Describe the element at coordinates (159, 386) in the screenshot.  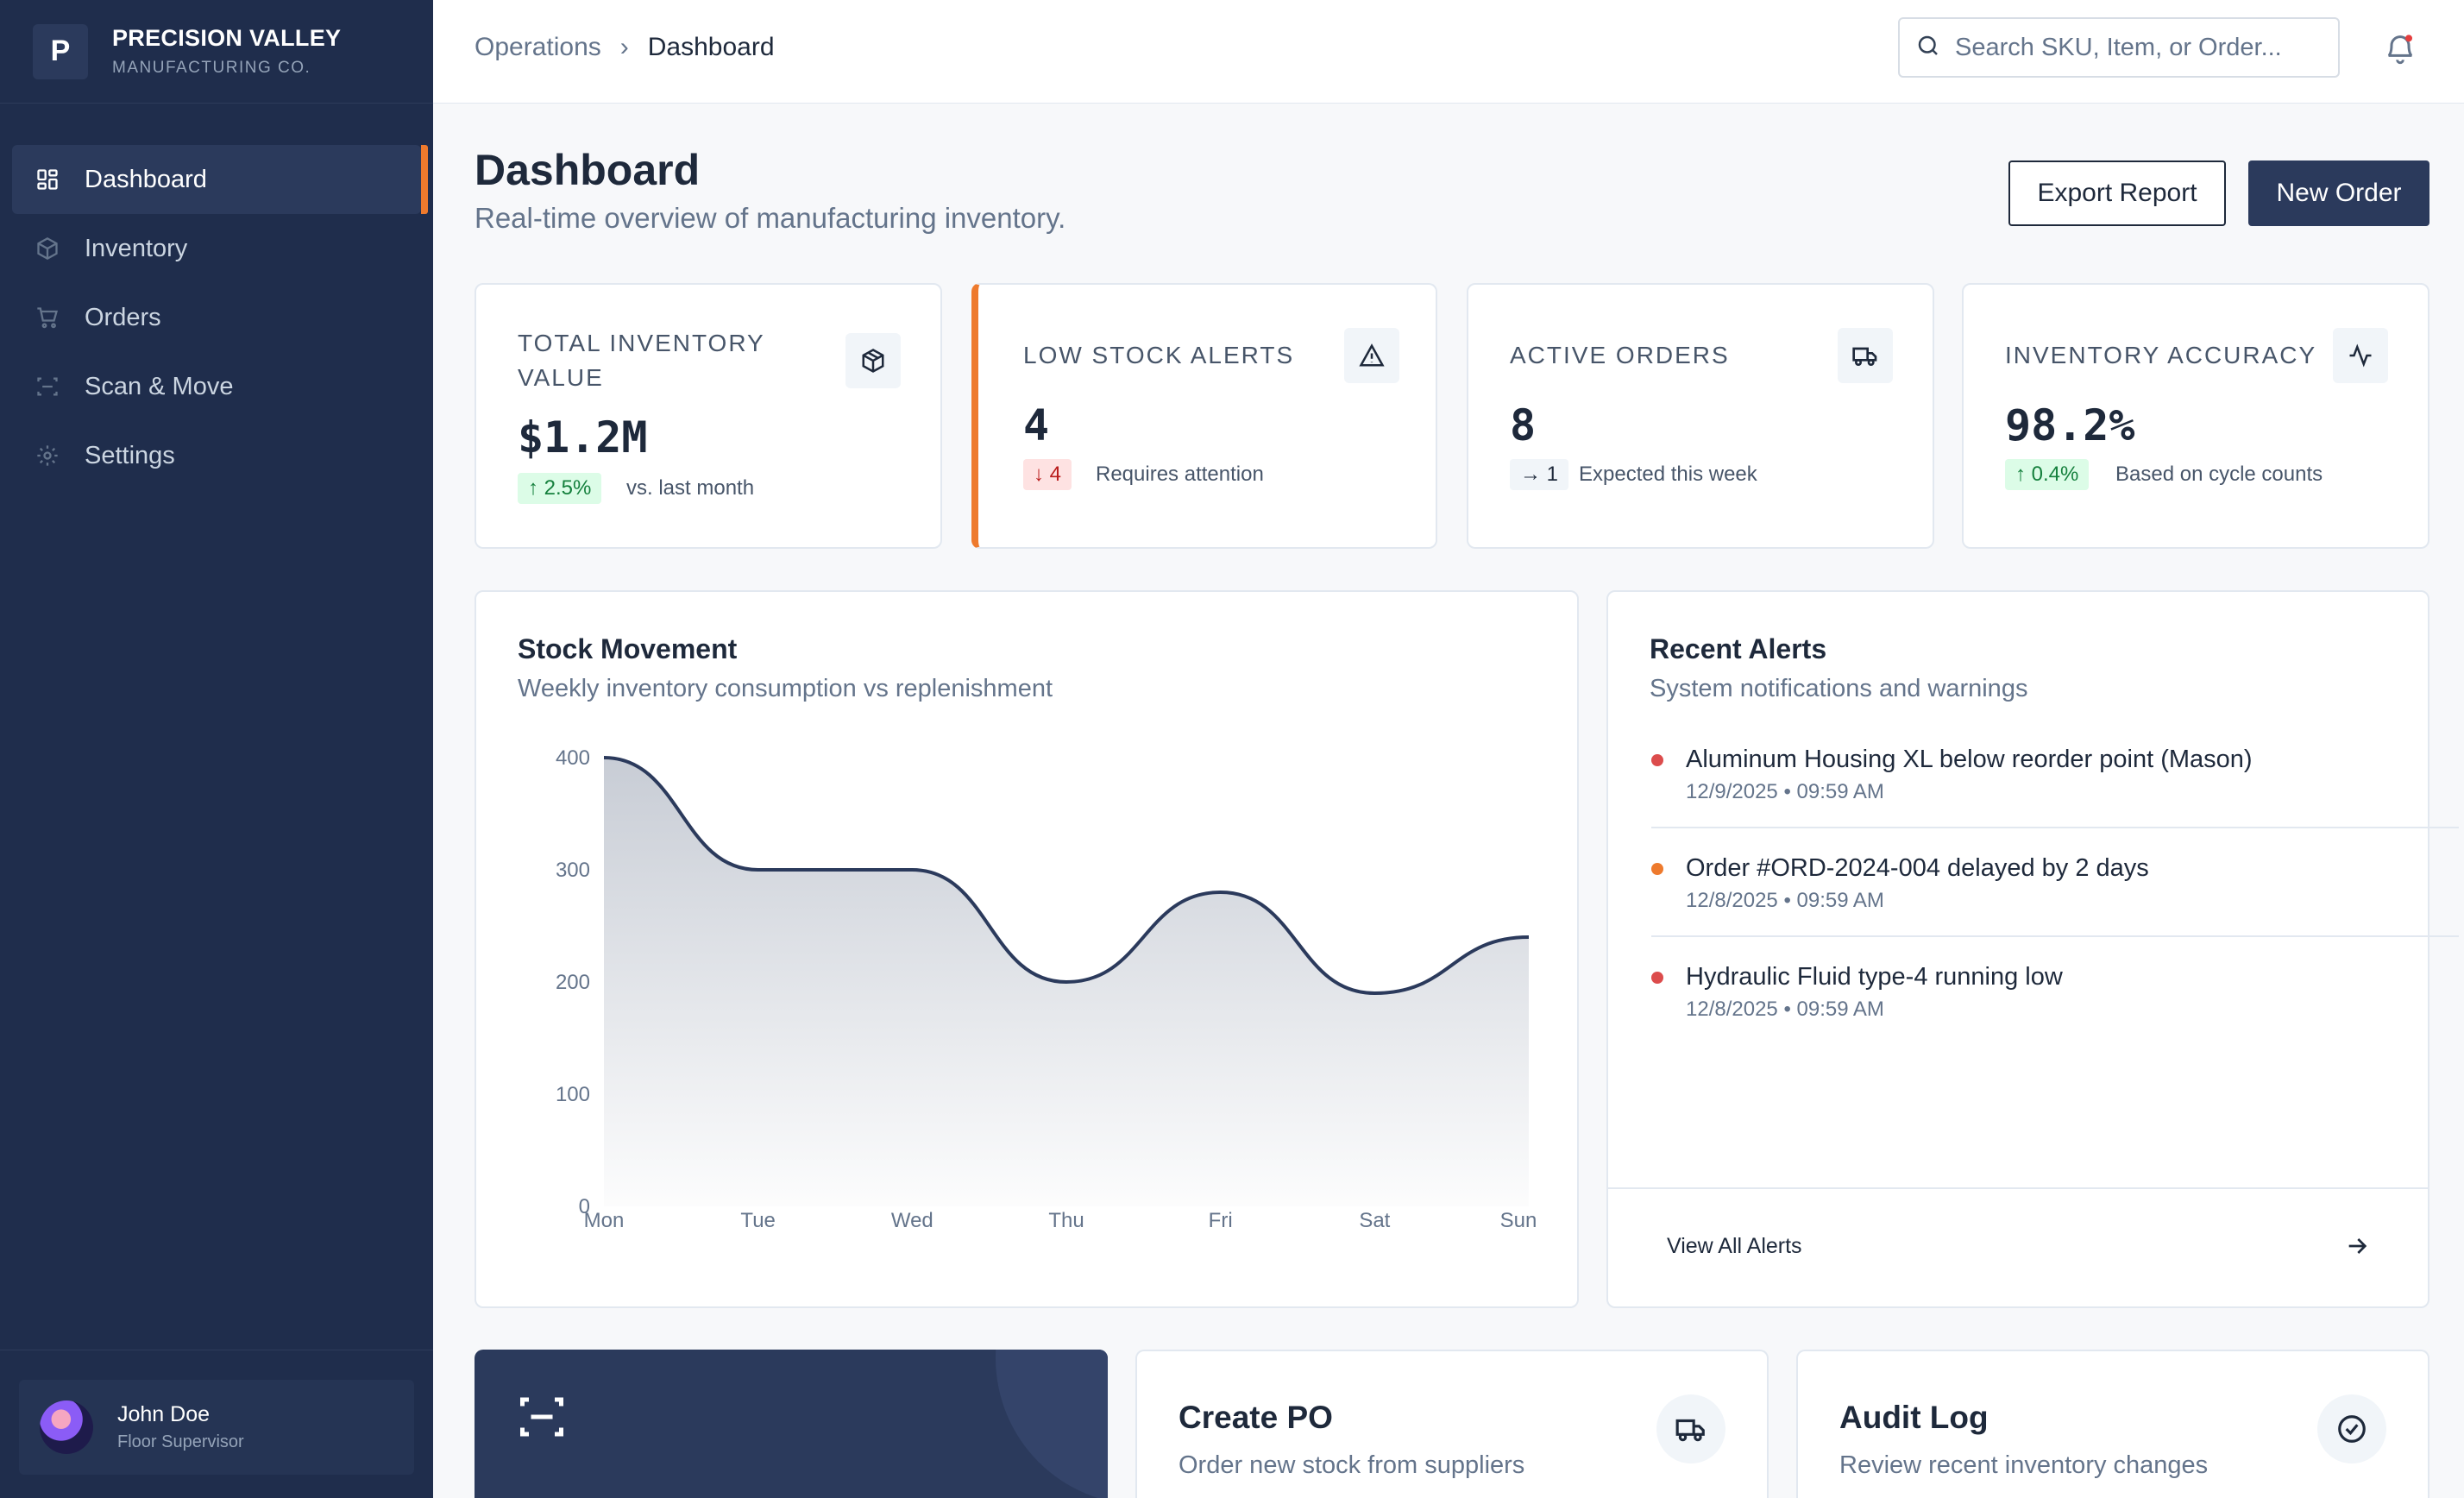
I see `sidebar-item-label: Scan & Move` at that location.